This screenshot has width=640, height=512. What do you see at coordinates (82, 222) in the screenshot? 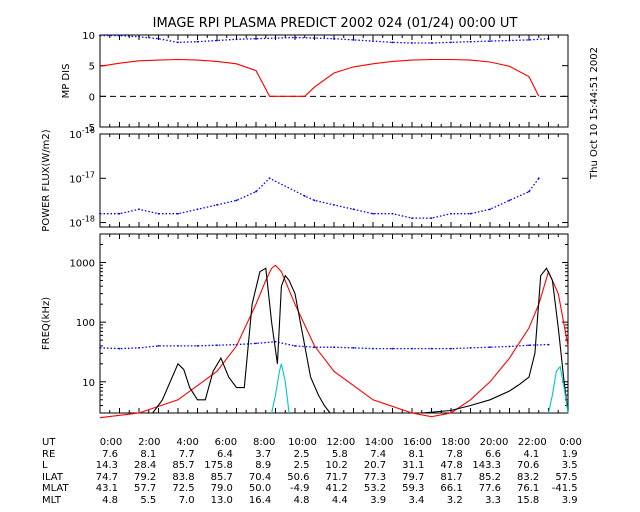
I see `y-tick-label: 10-18` at bounding box center [82, 222].